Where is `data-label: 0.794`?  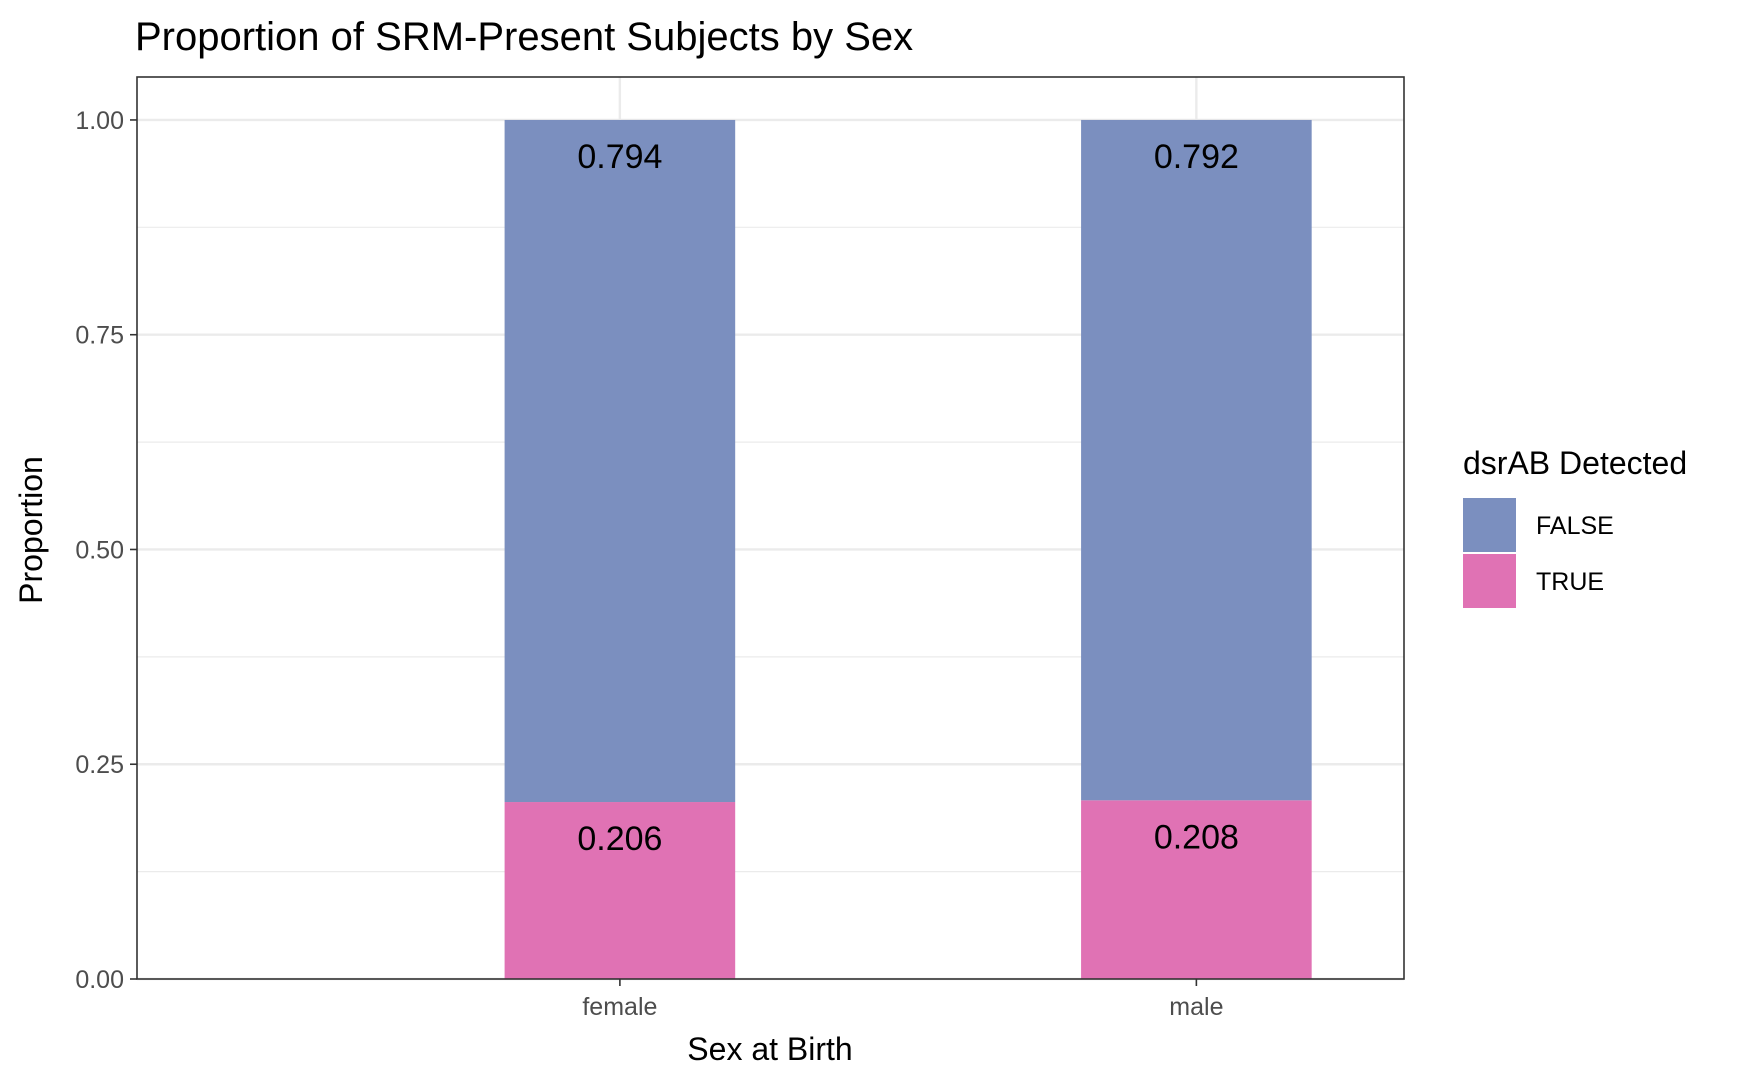
data-label: 0.794 is located at coordinates (619, 157).